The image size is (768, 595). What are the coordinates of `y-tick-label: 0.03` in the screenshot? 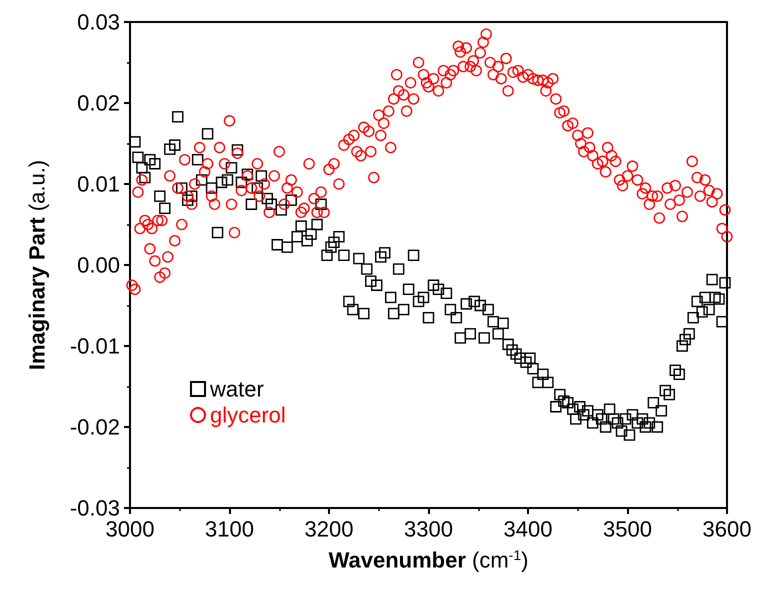 It's located at (98, 22).